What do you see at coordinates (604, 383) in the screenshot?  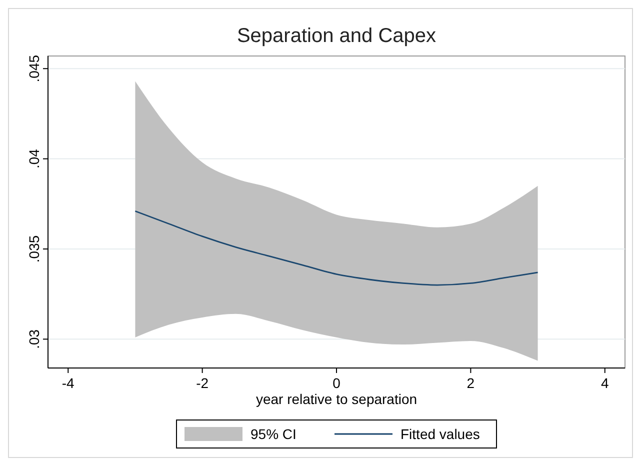 I see `x-tick-label: 4` at bounding box center [604, 383].